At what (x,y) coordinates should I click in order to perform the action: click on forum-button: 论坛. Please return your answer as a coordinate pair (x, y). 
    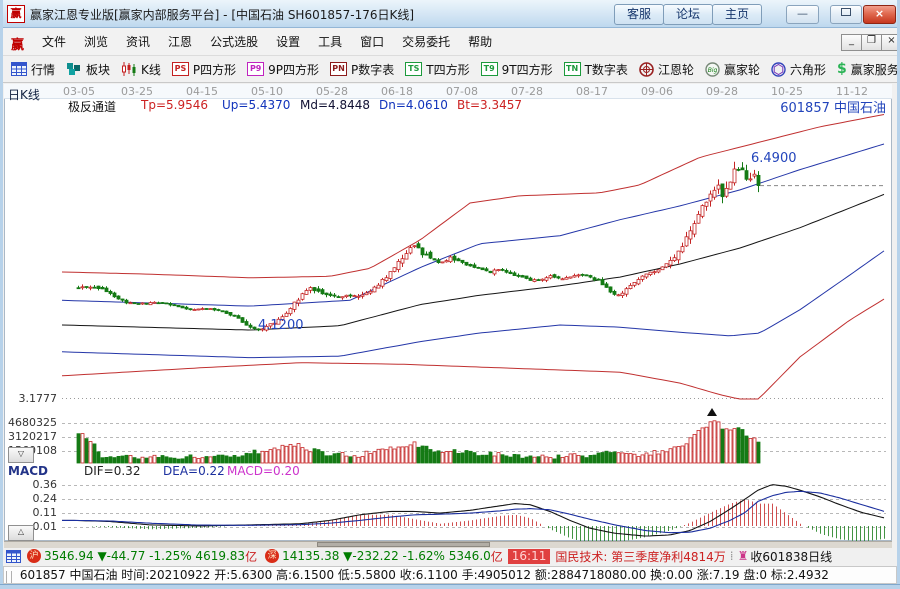
    Looking at the image, I should click on (688, 14).